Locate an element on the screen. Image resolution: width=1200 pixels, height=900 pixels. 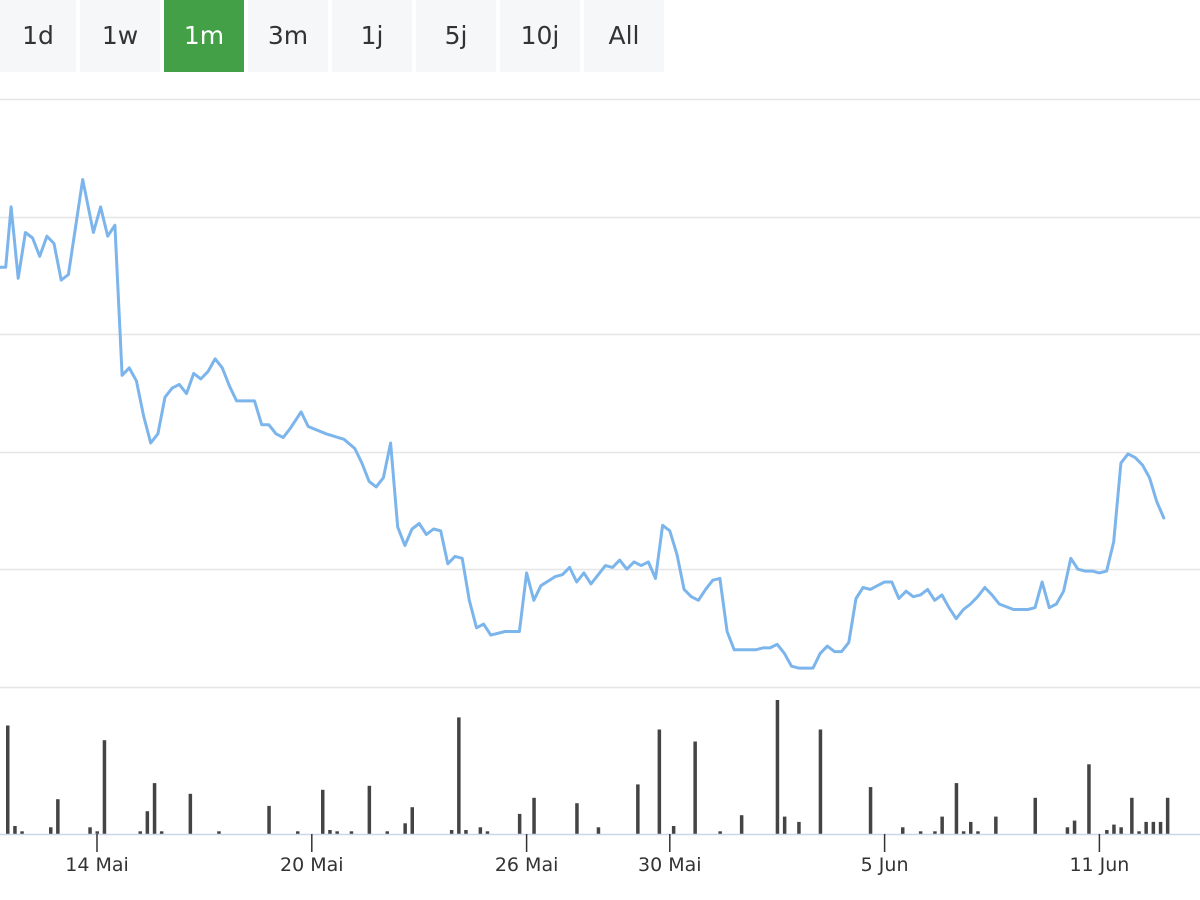
x-tick-label: 14 Mai is located at coordinates (97, 865).